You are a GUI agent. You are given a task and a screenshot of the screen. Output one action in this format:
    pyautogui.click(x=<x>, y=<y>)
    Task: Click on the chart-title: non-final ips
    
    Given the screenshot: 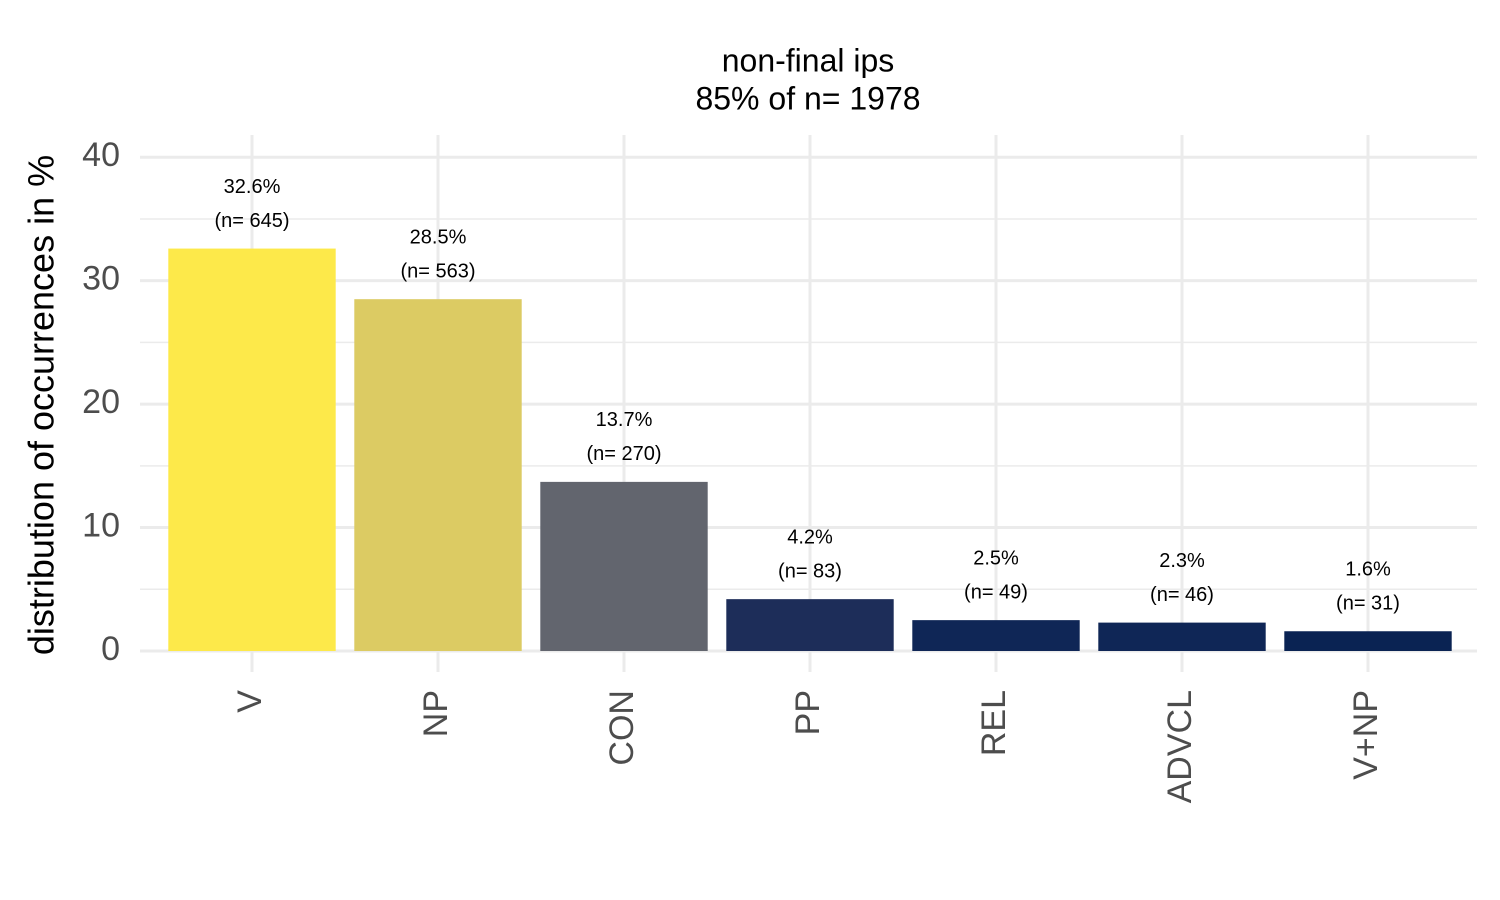 What is the action you would take?
    pyautogui.click(x=808, y=60)
    